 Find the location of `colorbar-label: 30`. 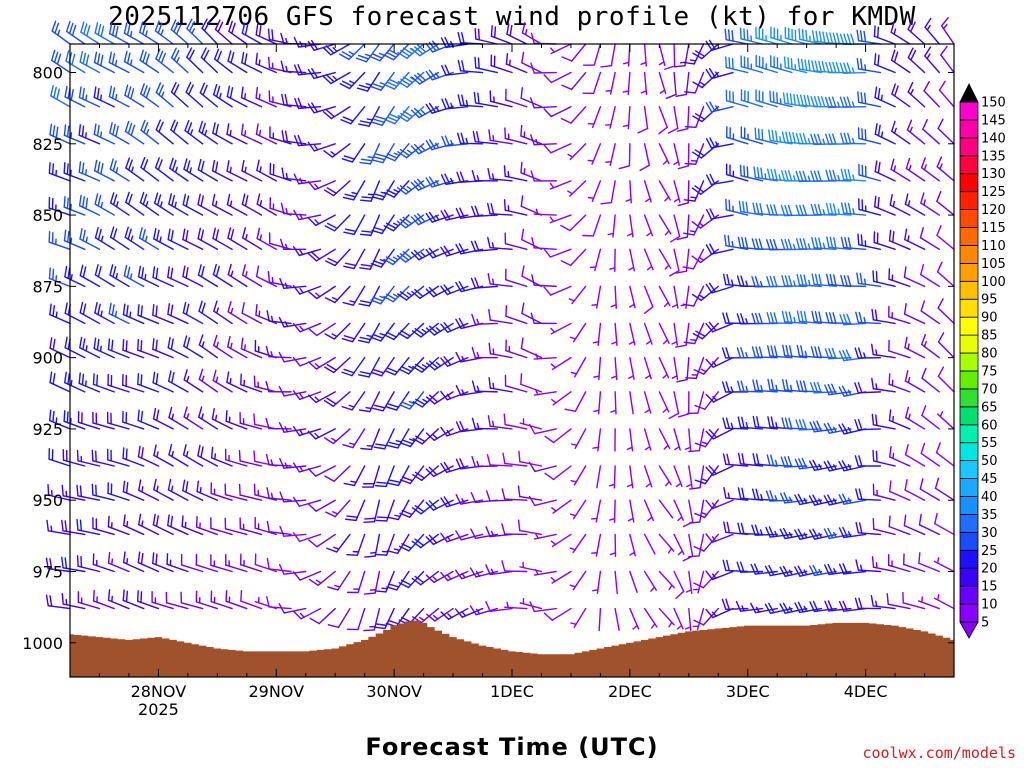

colorbar-label: 30 is located at coordinates (989, 533).